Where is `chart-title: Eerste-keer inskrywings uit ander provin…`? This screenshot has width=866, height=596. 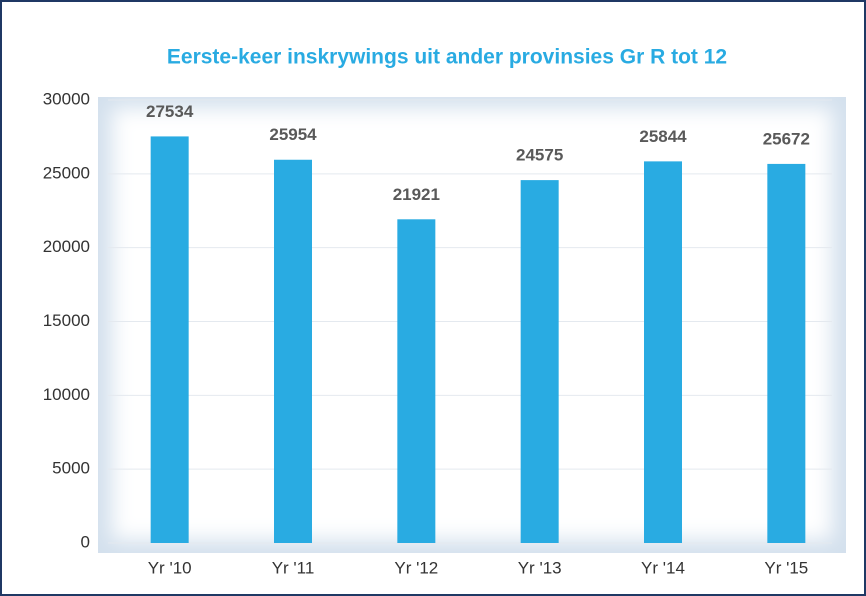 chart-title: Eerste-keer inskrywings uit ander provin… is located at coordinates (447, 57).